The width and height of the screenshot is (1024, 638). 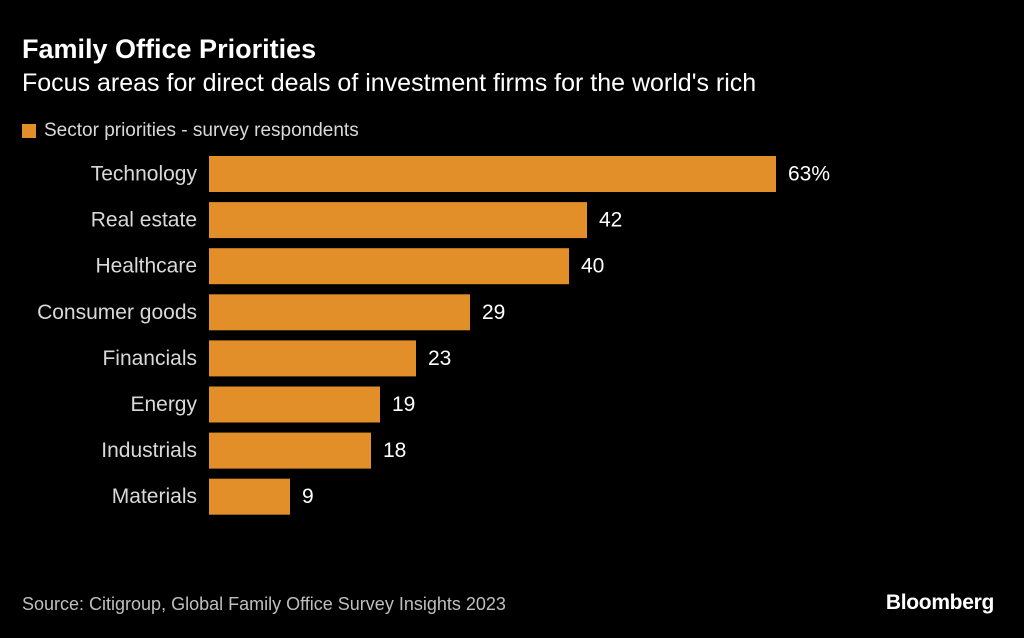 I want to click on value-label: 29, so click(x=493, y=312).